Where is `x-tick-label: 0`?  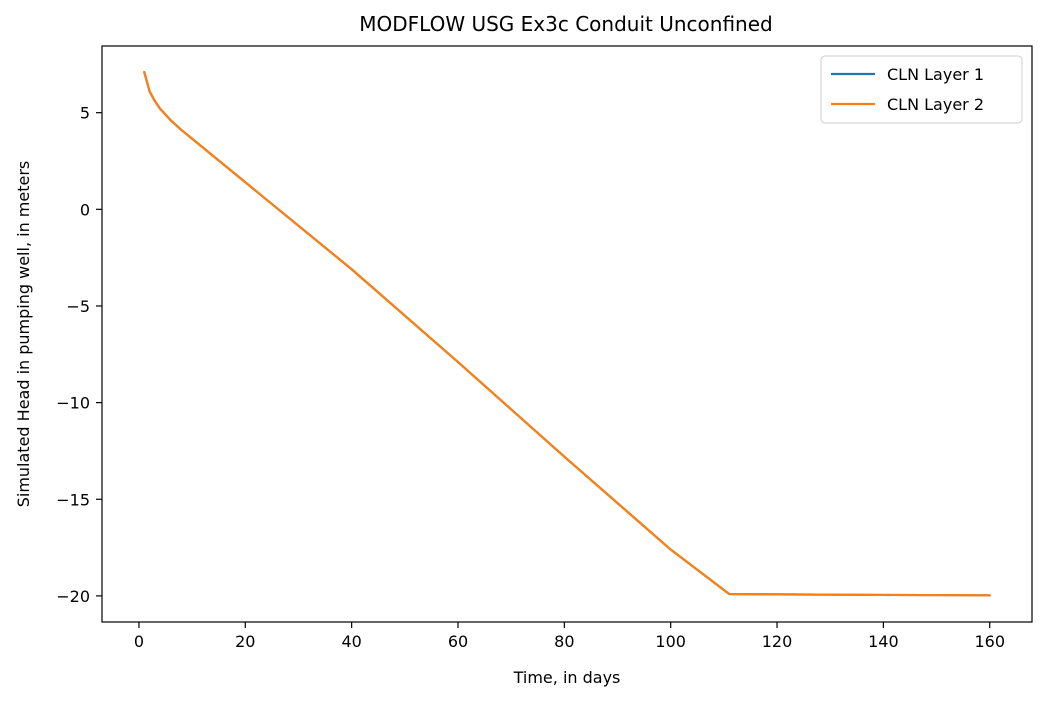 x-tick-label: 0 is located at coordinates (139, 641).